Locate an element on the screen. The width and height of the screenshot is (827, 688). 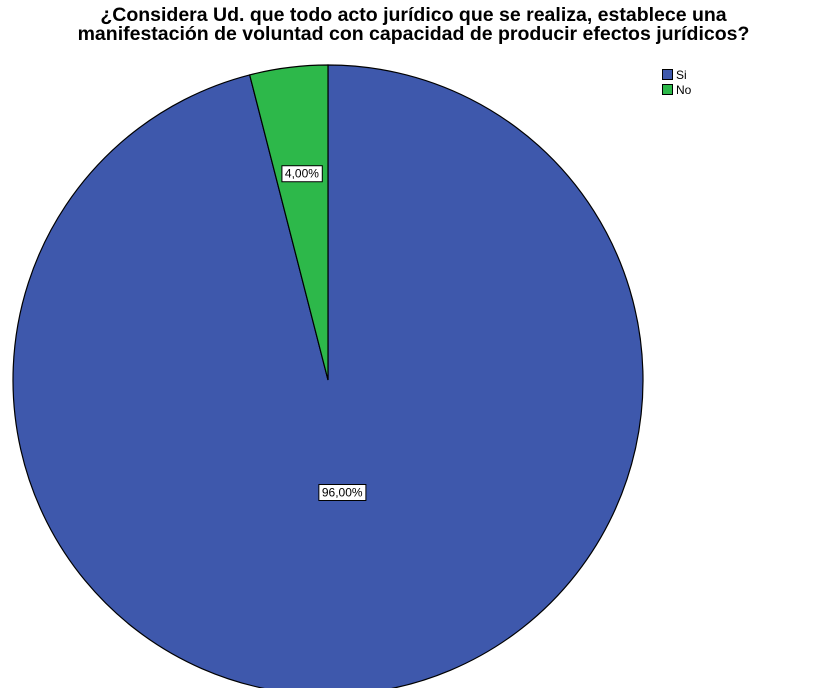
legend-item-no: No is located at coordinates (676, 89).